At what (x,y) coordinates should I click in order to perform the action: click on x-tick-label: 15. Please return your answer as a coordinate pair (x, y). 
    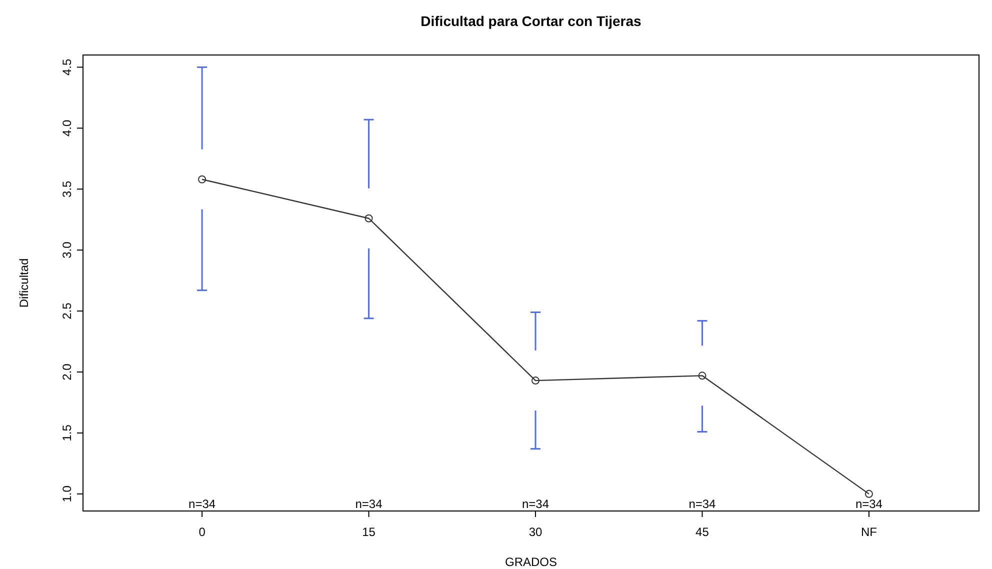
    Looking at the image, I should click on (369, 532).